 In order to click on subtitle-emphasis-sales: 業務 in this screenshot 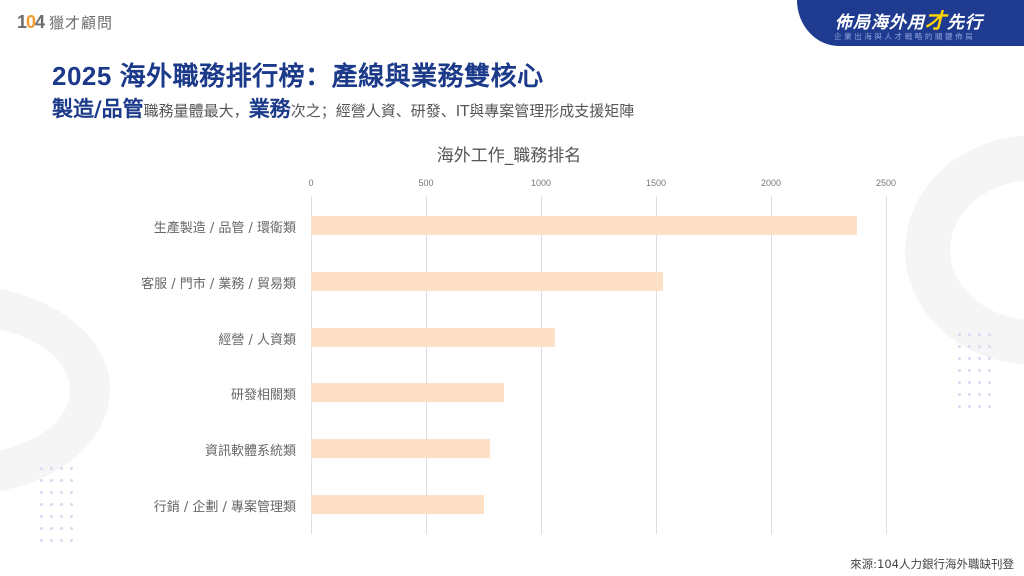, I will do `click(269, 109)`.